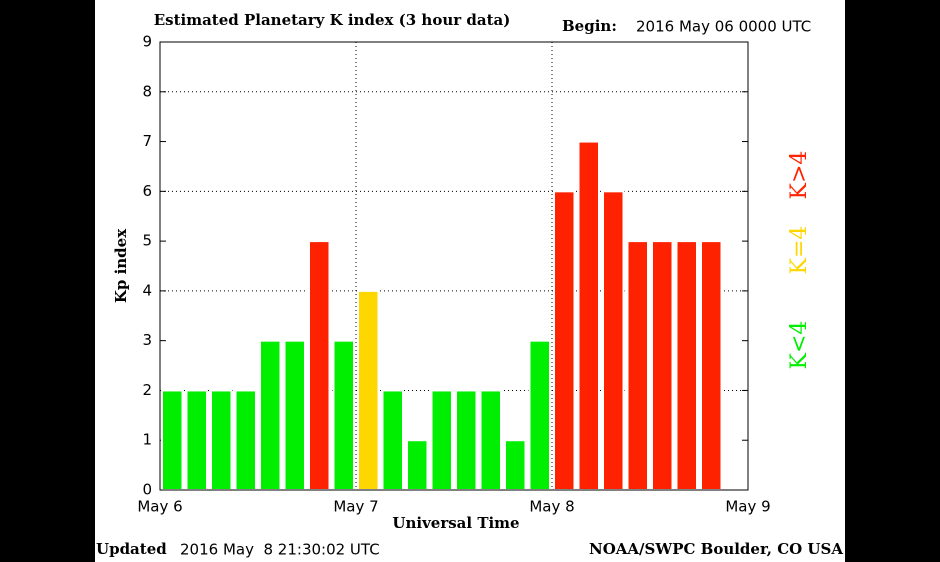 The height and width of the screenshot is (562, 940). What do you see at coordinates (716, 549) in the screenshot?
I see `credit: NOAA/SWPC Boulder, CO USA` at bounding box center [716, 549].